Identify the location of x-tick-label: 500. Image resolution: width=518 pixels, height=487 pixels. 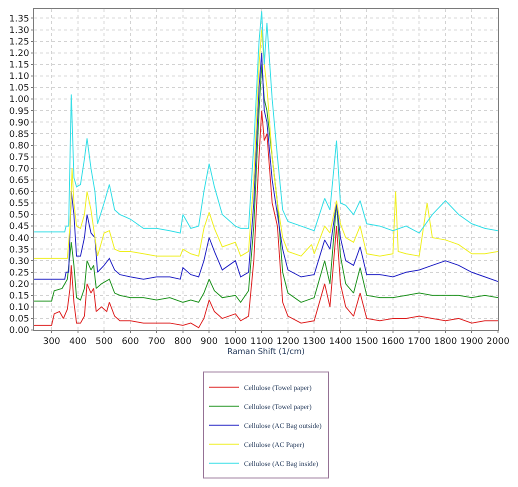
(104, 341).